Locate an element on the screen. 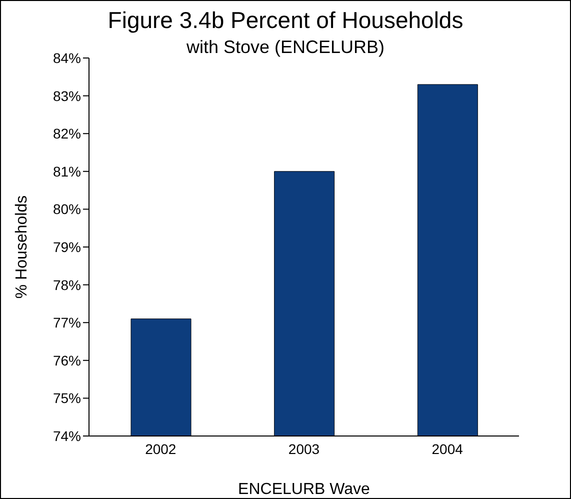  y-tick-label: 84% is located at coordinates (66, 58).